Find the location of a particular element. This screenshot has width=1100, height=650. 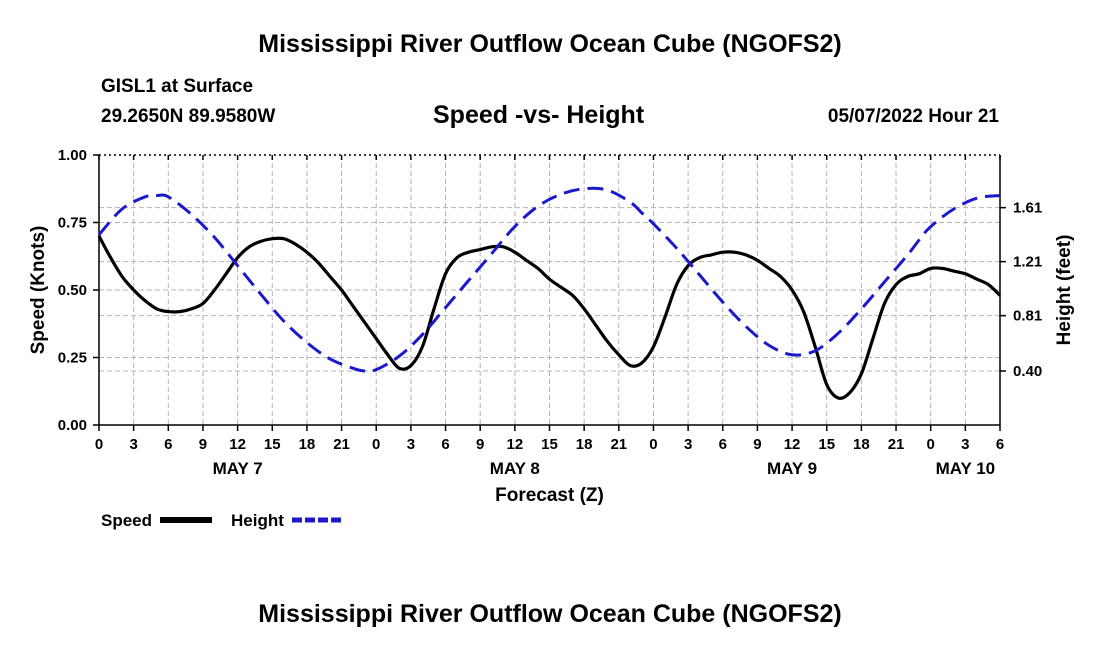

forecast-datetime: 05/07/2022 Hour 21 is located at coordinates (913, 116).